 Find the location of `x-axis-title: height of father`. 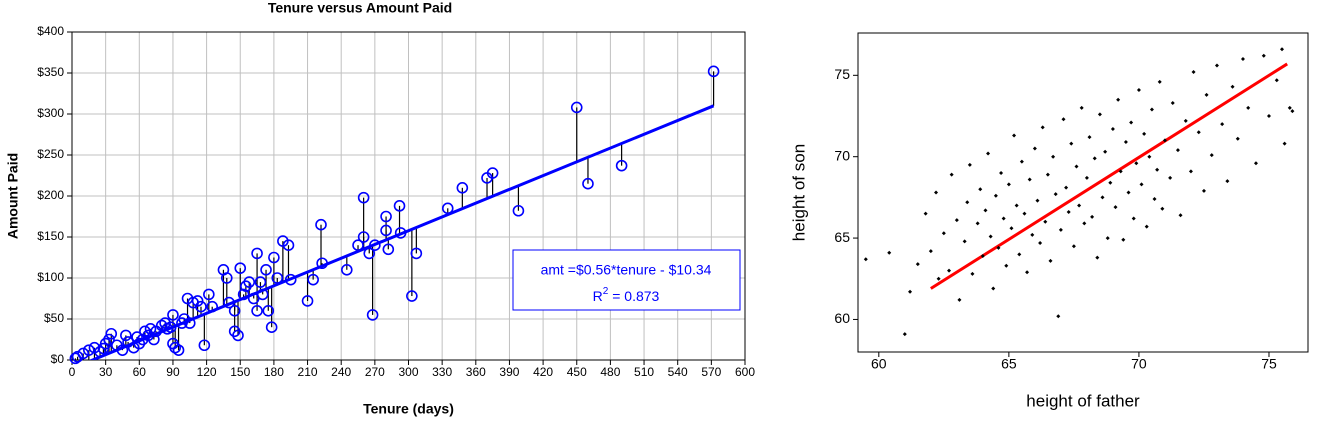

x-axis-title: height of father is located at coordinates (1083, 400).